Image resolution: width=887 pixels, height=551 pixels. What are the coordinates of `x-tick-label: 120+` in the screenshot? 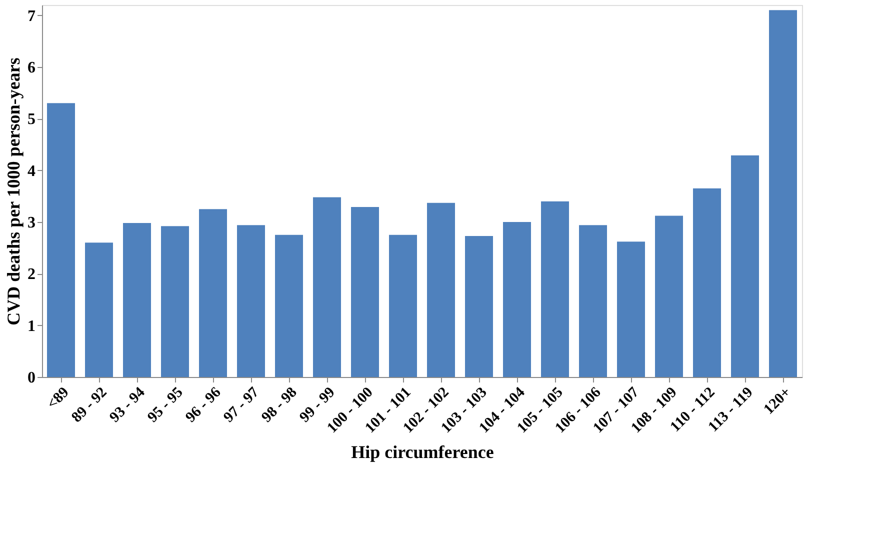 It's located at (777, 401).